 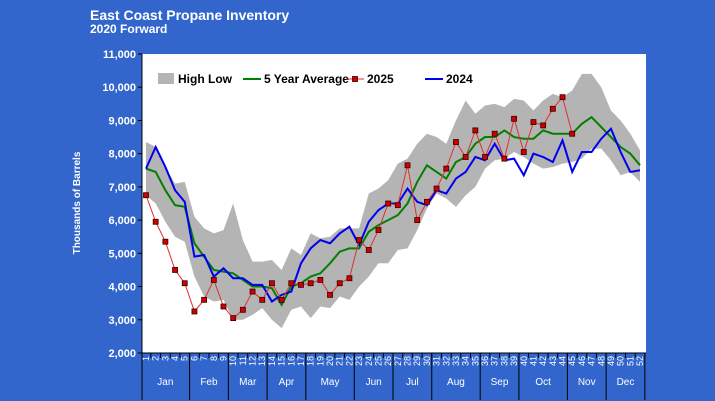 What do you see at coordinates (359, 361) in the screenshot?
I see `x-tick-label: 23` at bounding box center [359, 361].